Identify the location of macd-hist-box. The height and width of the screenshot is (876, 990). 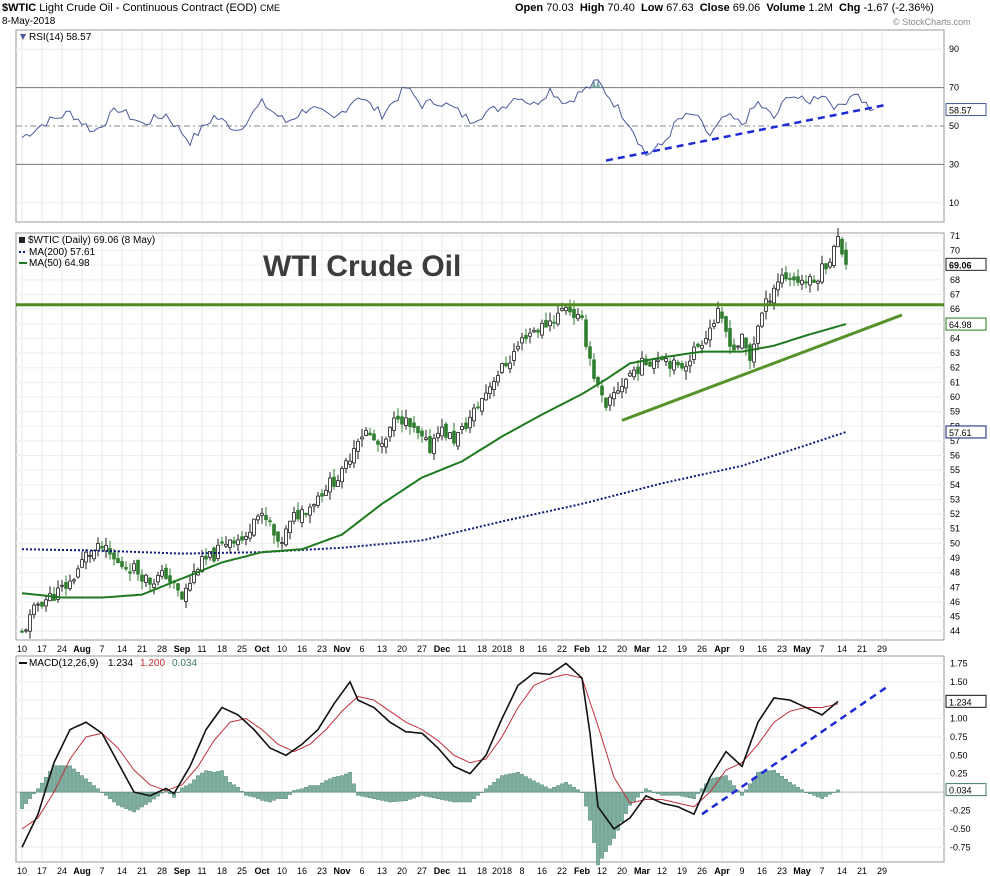
(966, 790).